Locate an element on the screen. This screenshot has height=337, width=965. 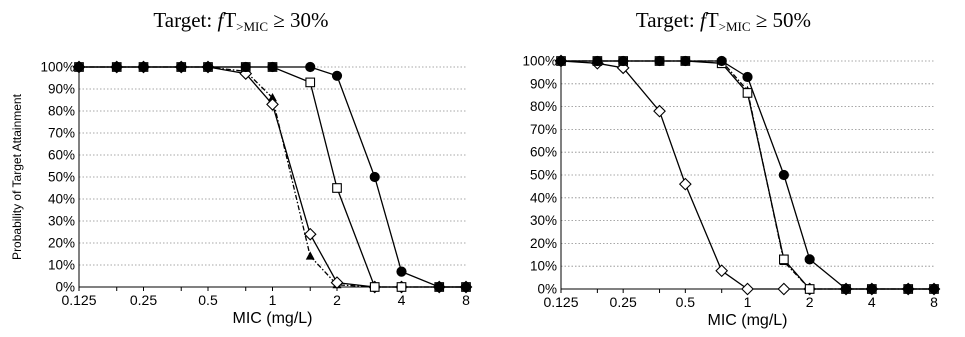
y-axis-label: Probability of Target Attainment is located at coordinates (16, 177).